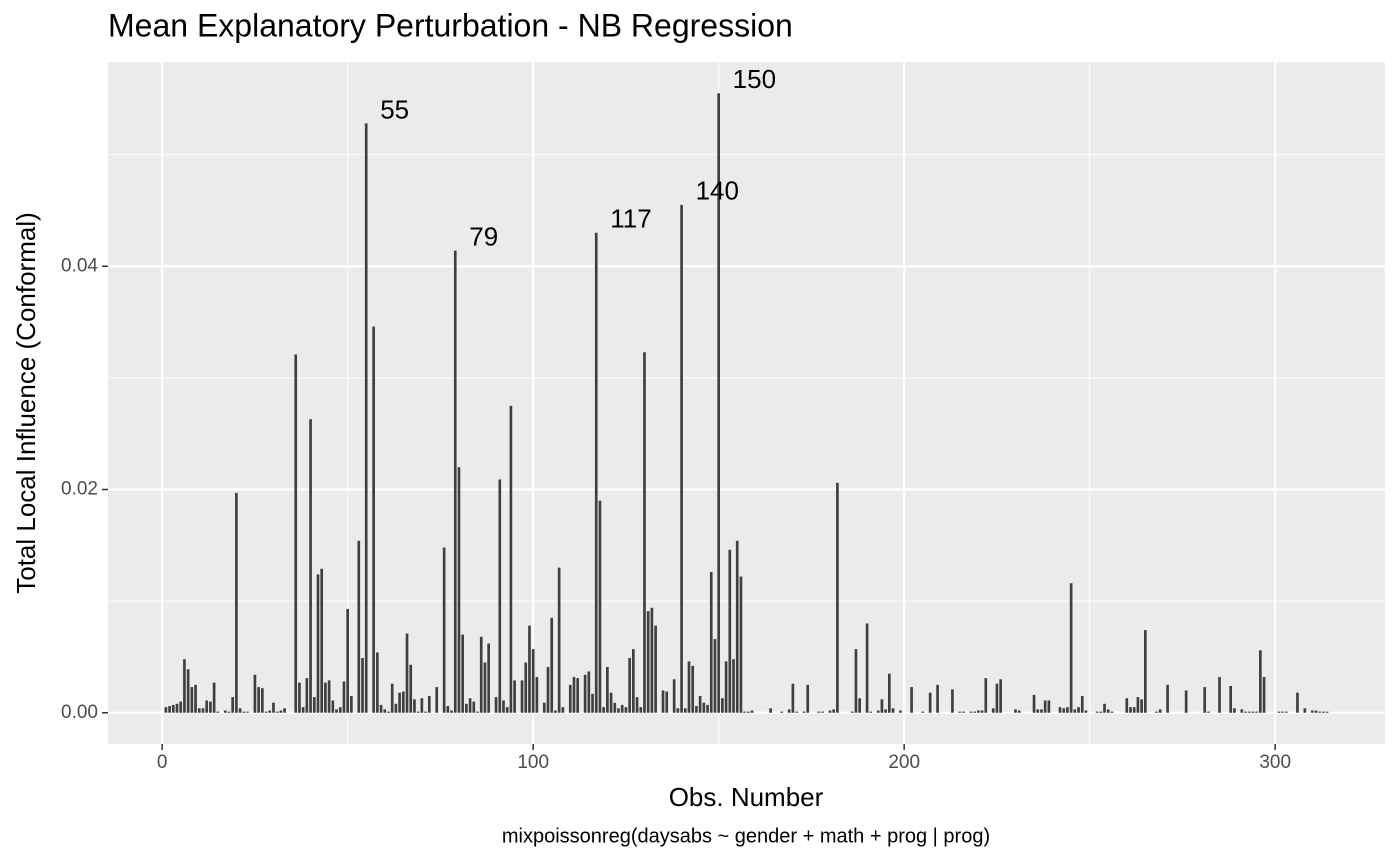  Describe the element at coordinates (79, 712) in the screenshot. I see `y-tick-label: 0.00` at that location.